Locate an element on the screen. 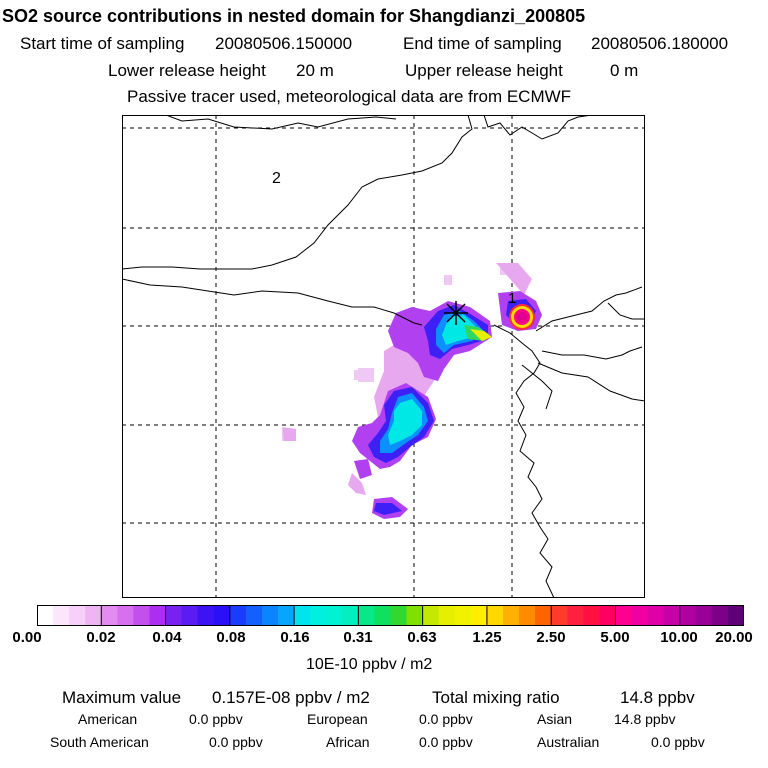 The width and height of the screenshot is (768, 768). colorbar-tick: 10.00 is located at coordinates (679, 637).